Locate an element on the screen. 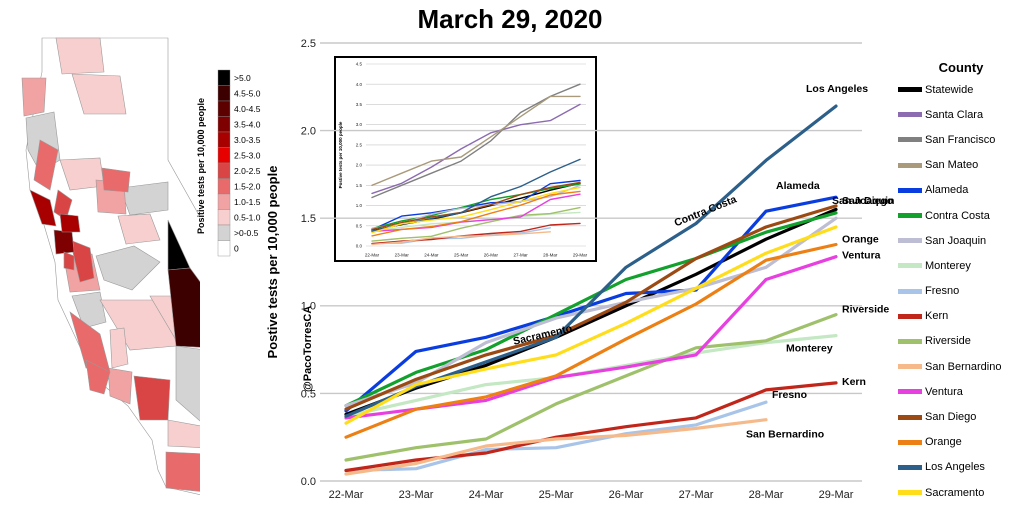 The height and width of the screenshot is (512, 1024). chart-title: March 29, 2020 is located at coordinates (510, 19).